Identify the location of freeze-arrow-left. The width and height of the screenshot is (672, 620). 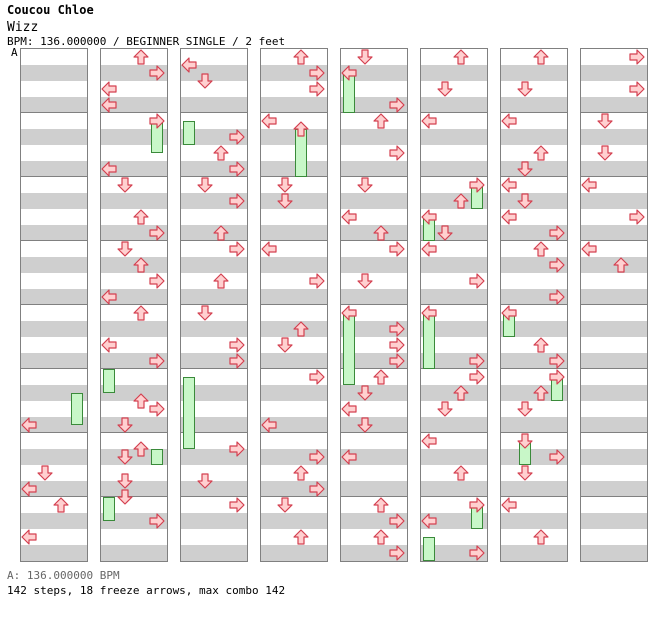
(189, 133).